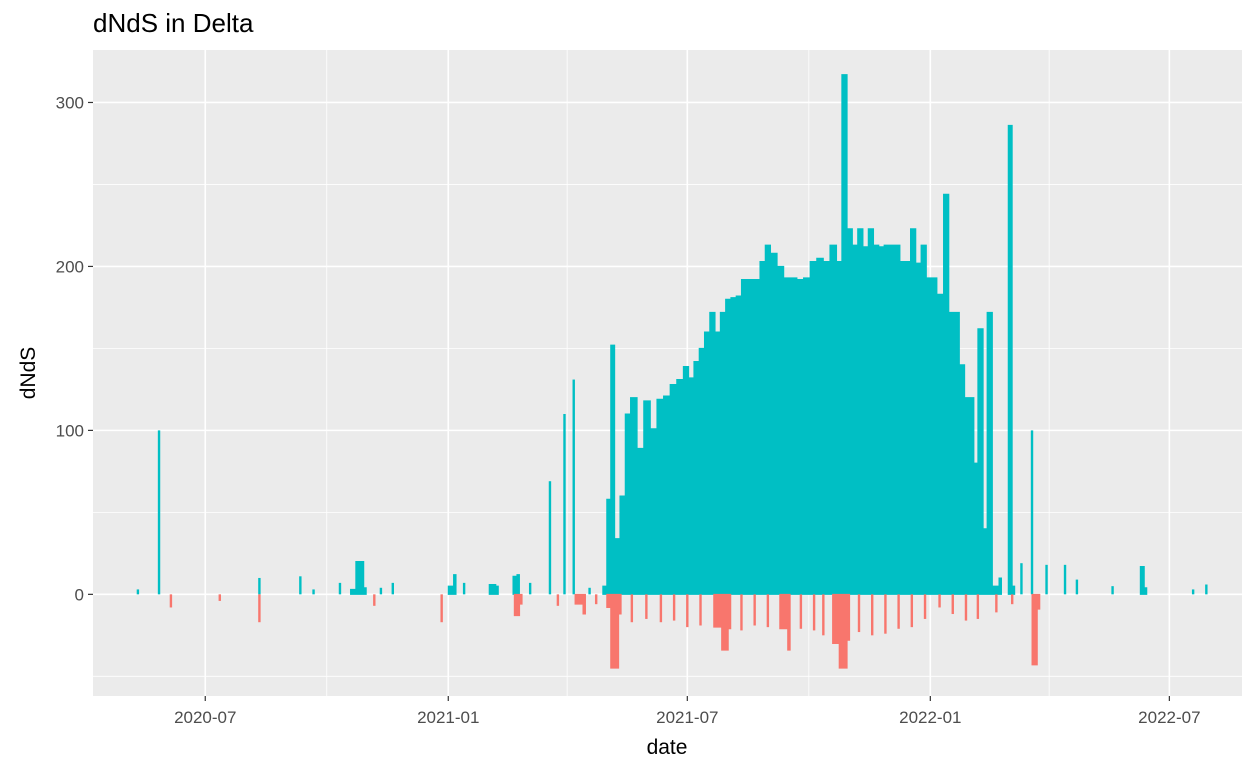 The width and height of the screenshot is (1256, 769). Describe the element at coordinates (70, 266) in the screenshot. I see `y-tick-label: 200` at that location.